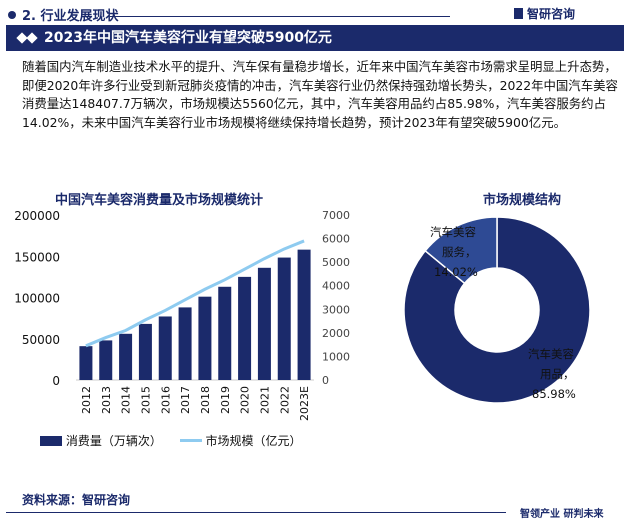 This screenshot has height=521, width=630. What do you see at coordinates (56, 381) in the screenshot?
I see `y-left-tick-label: 0` at bounding box center [56, 381].